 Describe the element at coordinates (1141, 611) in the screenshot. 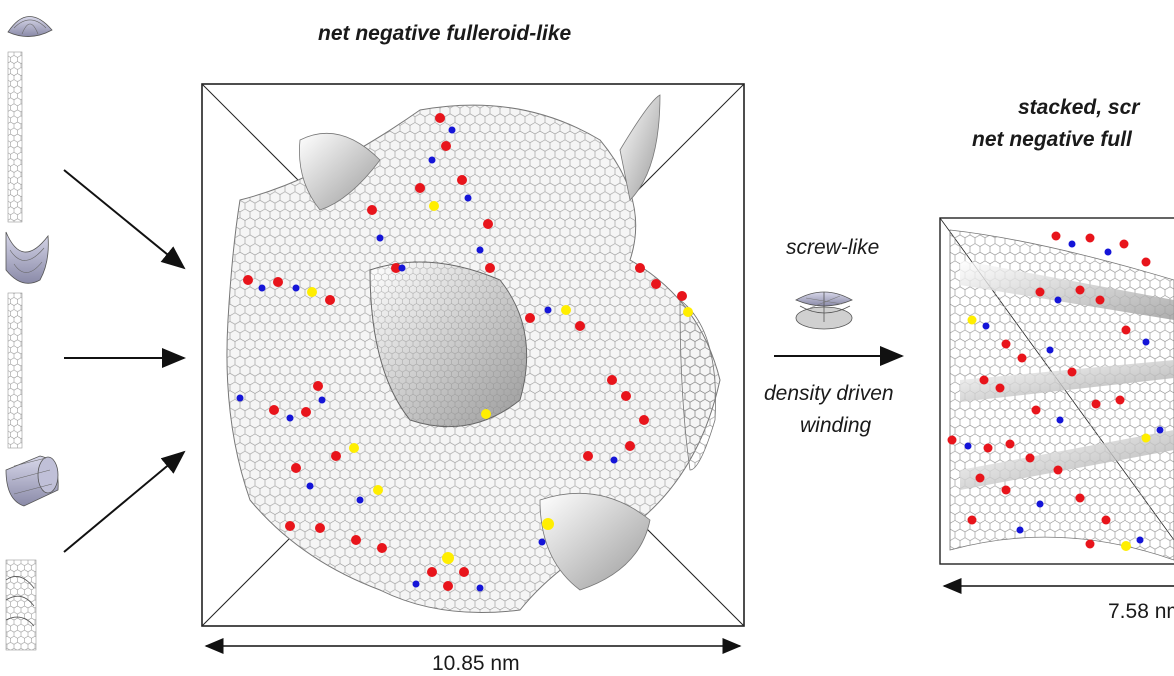

I see `right-dimension-label: 7.58 nm` at that location.